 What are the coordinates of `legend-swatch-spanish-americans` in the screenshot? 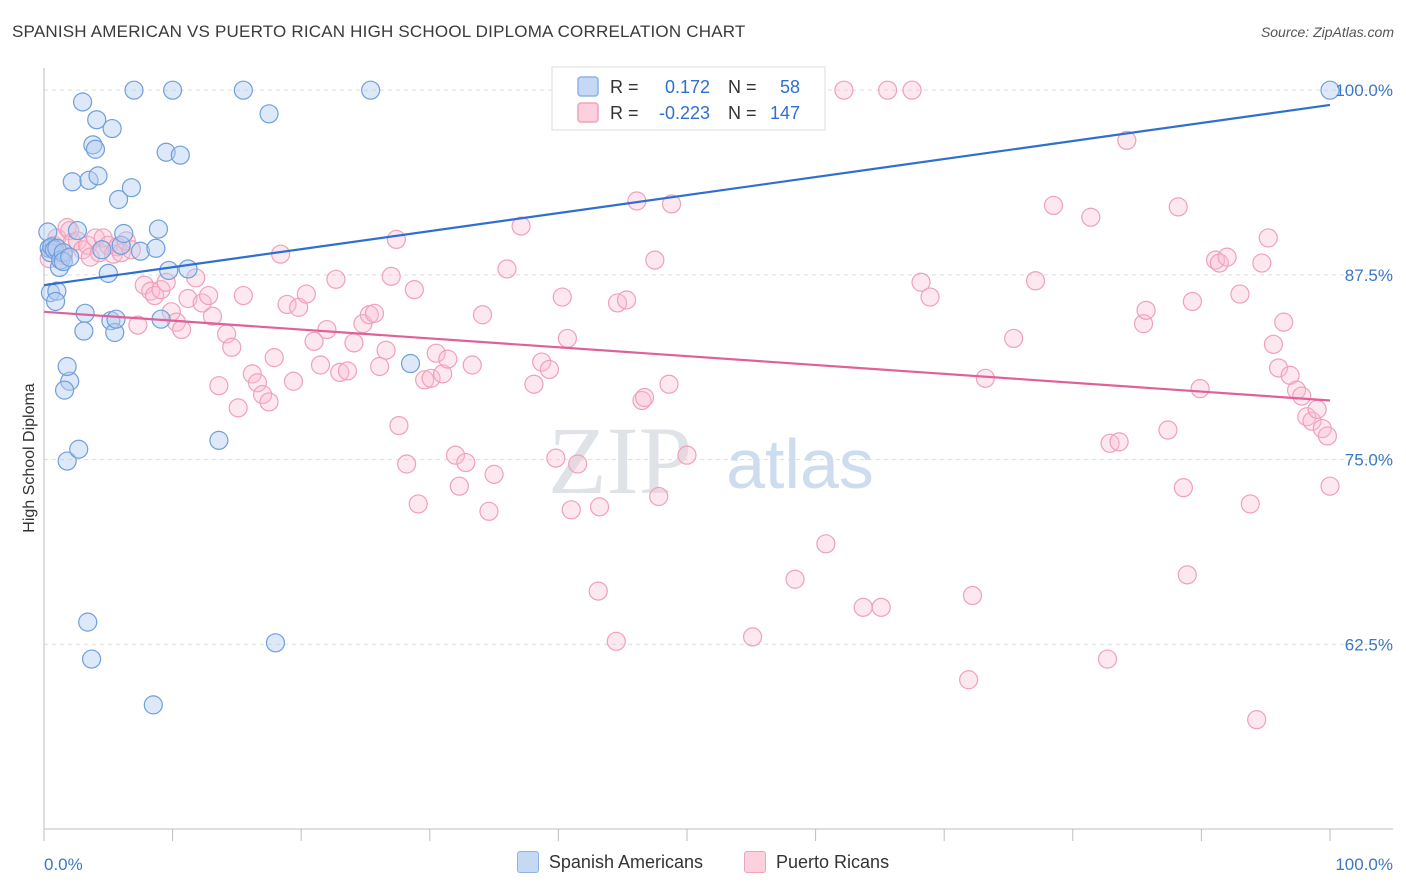 It's located at (527, 862).